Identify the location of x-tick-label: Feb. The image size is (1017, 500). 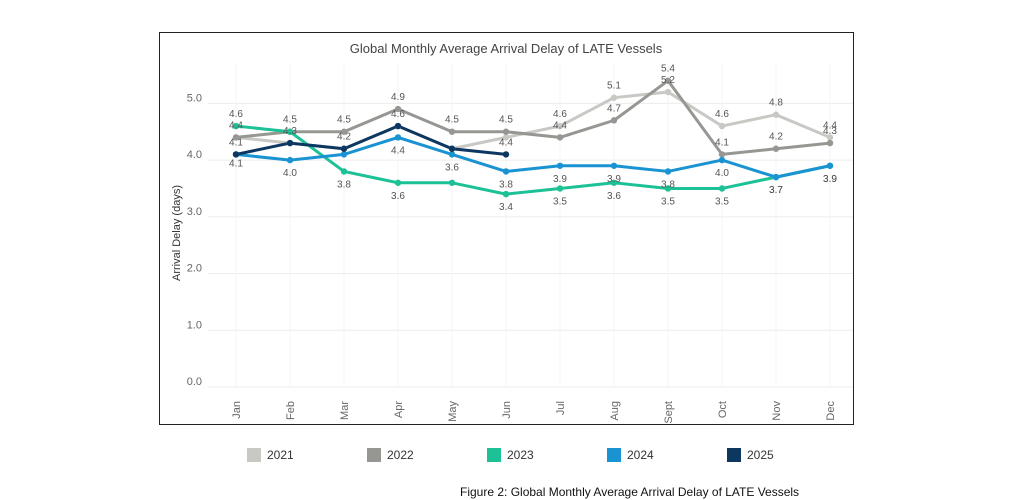
(291, 410).